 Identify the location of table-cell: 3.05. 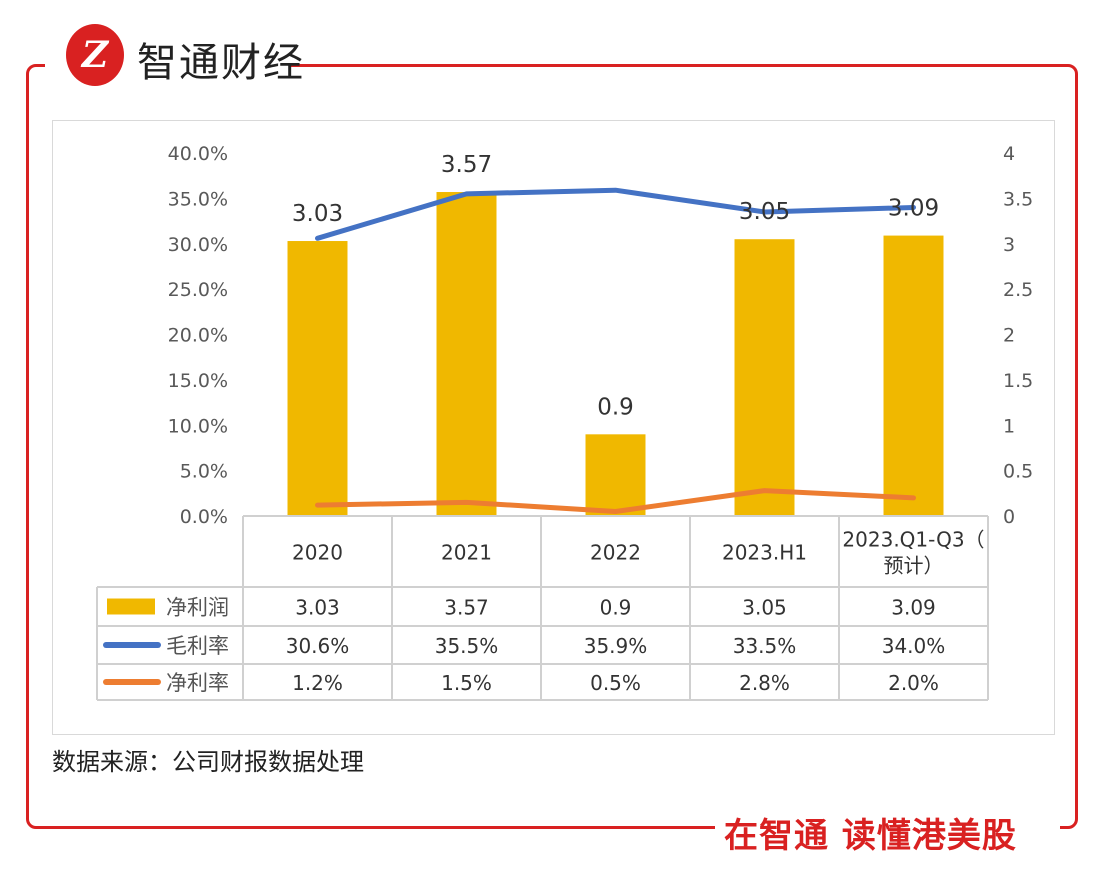
(764, 608).